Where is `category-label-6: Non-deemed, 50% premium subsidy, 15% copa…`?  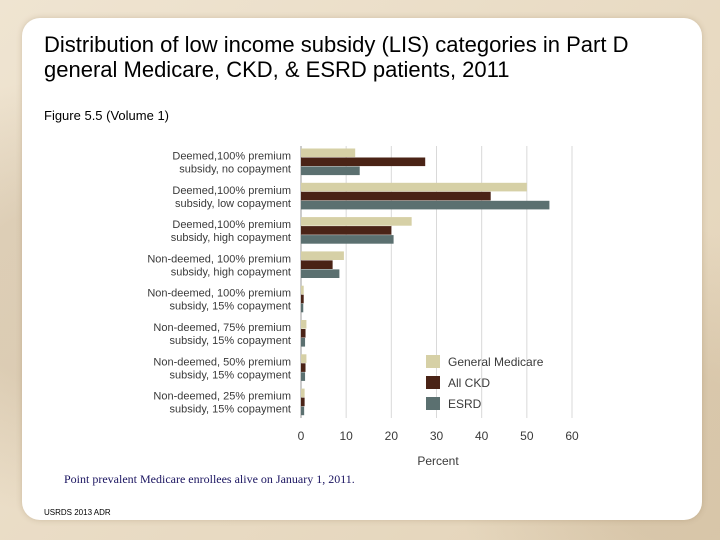 category-label-6: Non-deemed, 50% premium subsidy, 15% copa… is located at coordinates (222, 368).